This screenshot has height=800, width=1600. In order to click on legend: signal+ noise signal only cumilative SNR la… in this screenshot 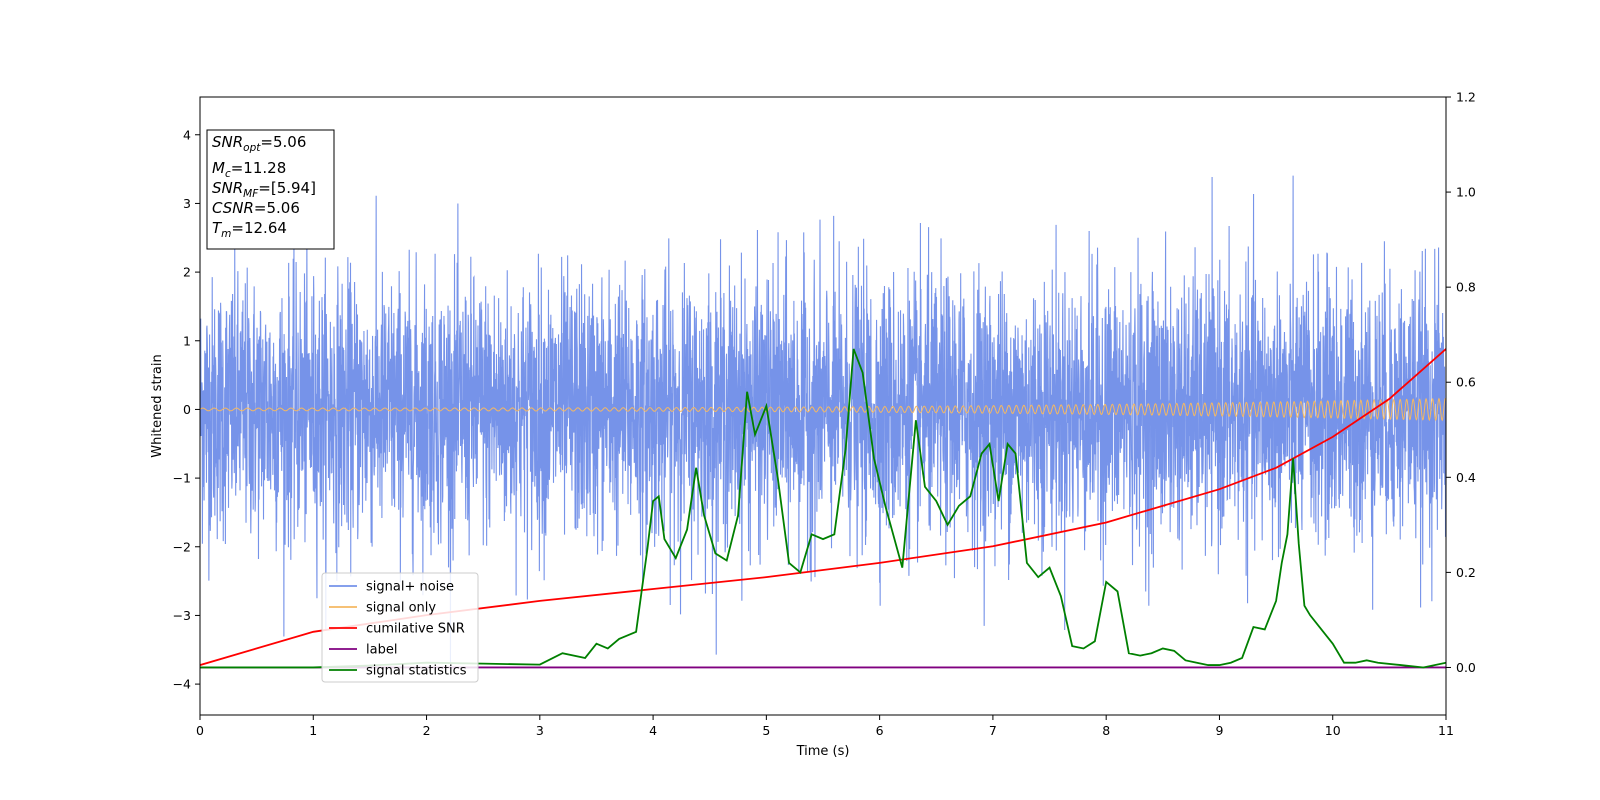, I will do `click(400, 627)`.